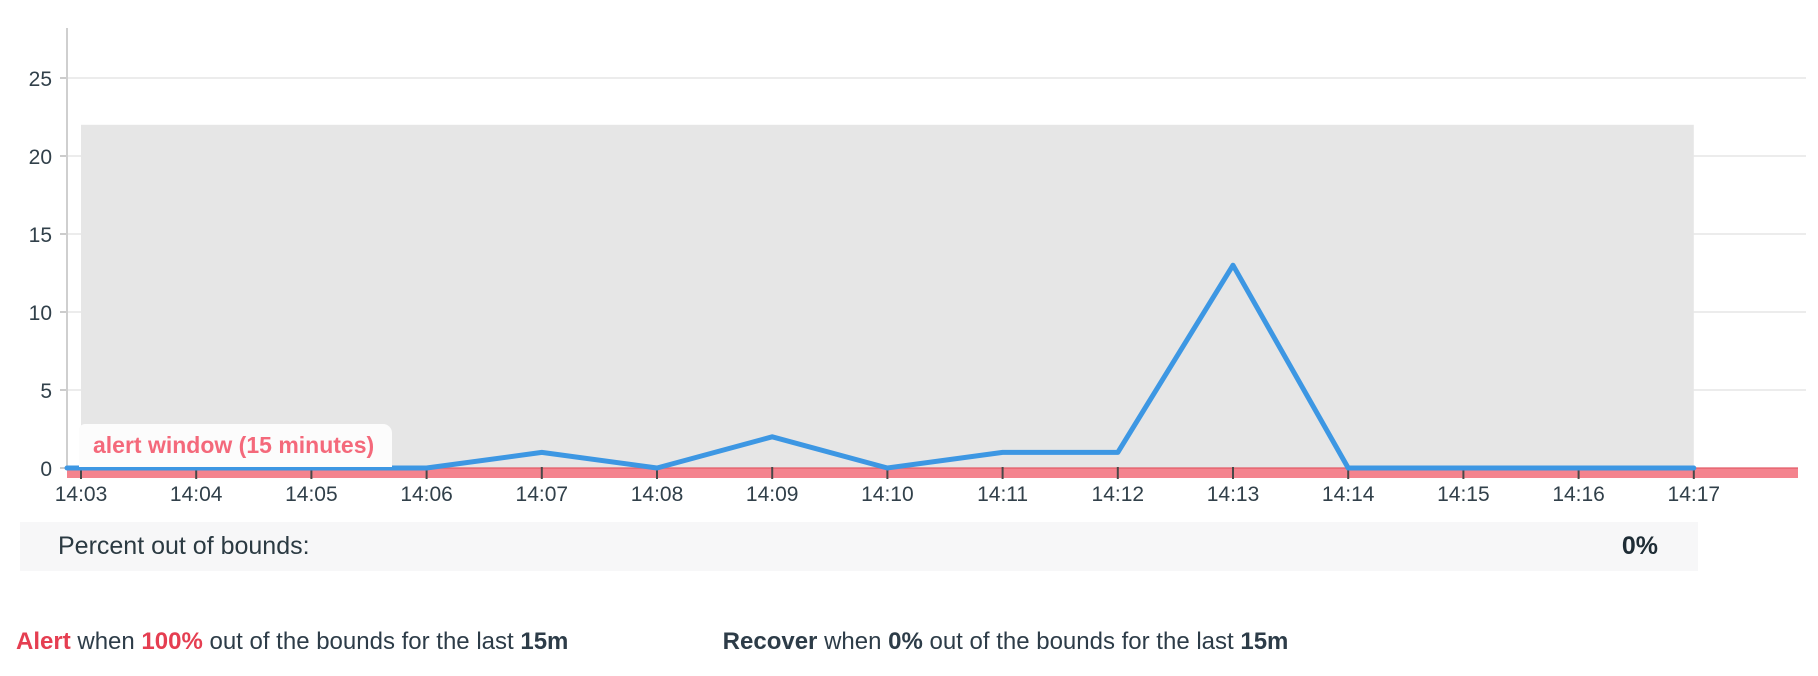 The image size is (1818, 676). What do you see at coordinates (46, 469) in the screenshot?
I see `y-tick-label: 0` at bounding box center [46, 469].